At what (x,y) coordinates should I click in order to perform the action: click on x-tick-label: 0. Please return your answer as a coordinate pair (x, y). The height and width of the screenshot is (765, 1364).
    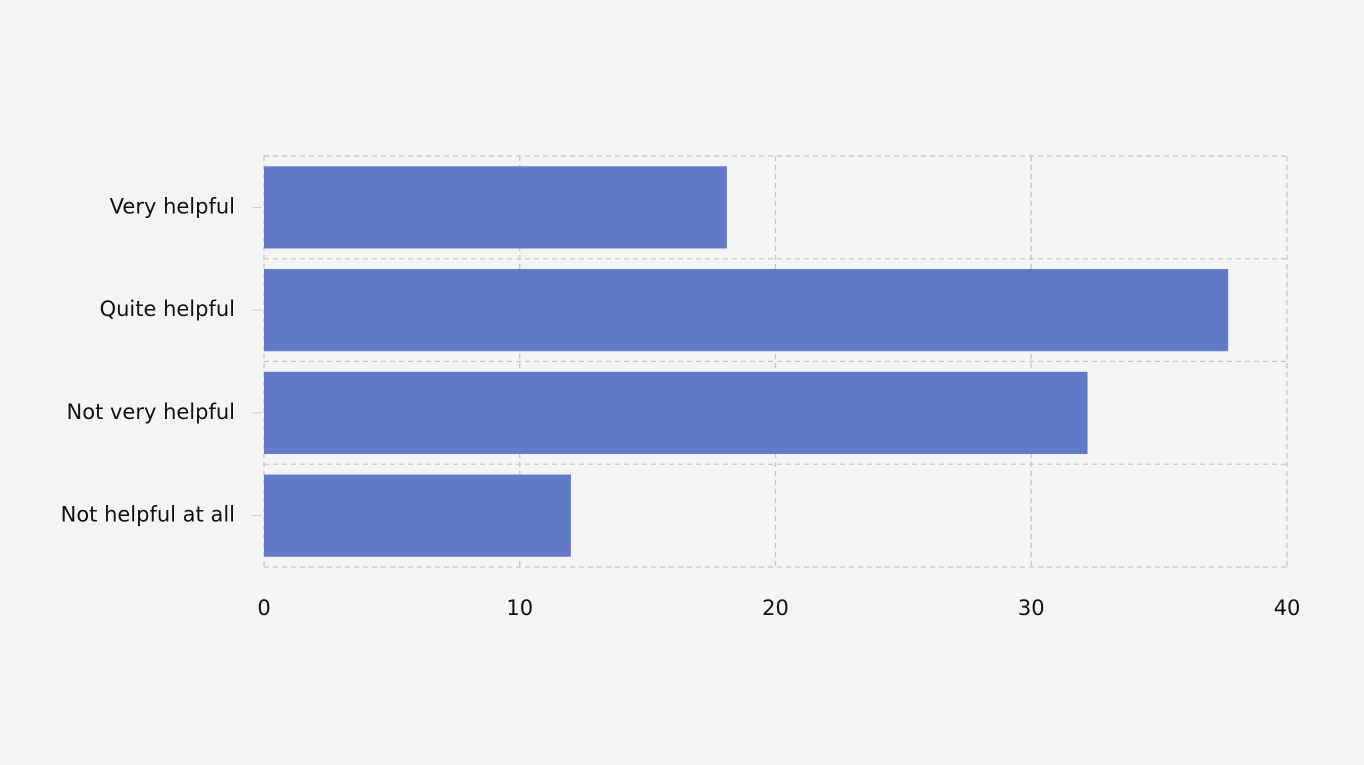
    Looking at the image, I should click on (263, 608).